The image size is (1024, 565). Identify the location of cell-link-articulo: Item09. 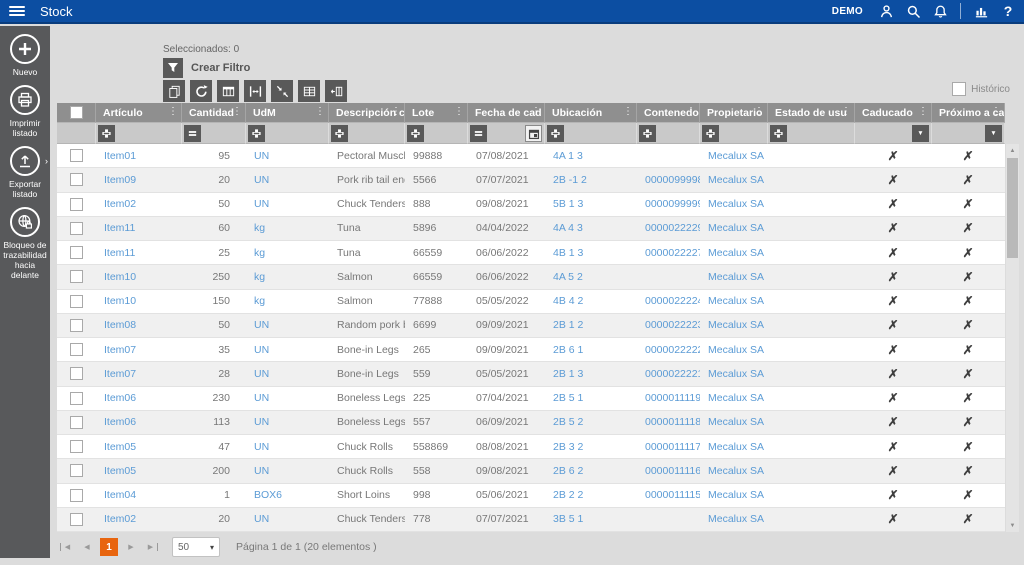
(120, 179).